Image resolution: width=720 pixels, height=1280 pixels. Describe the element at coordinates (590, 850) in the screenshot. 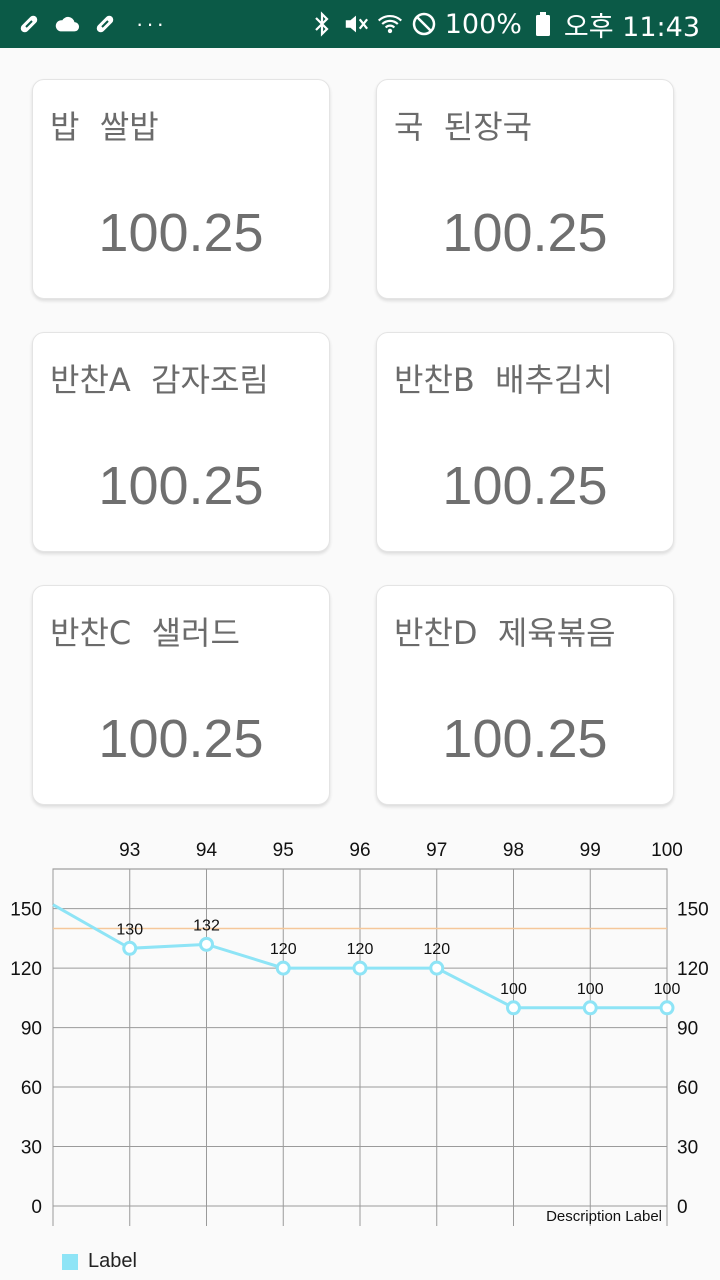

I see `x-tick-label: 99` at that location.